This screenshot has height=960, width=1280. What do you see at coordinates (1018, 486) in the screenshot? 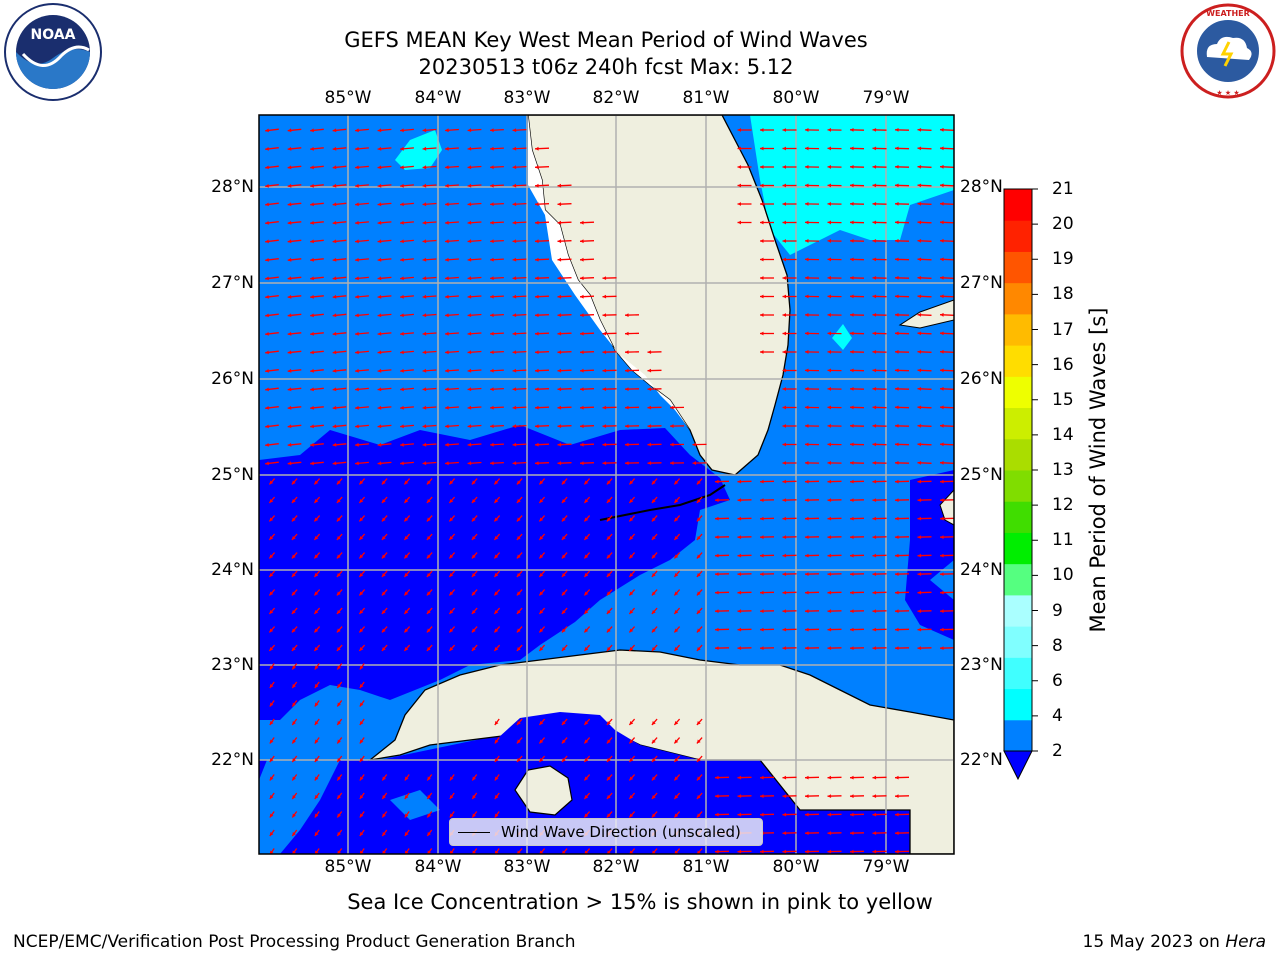
I see `colorbar-bin` at bounding box center [1018, 486].